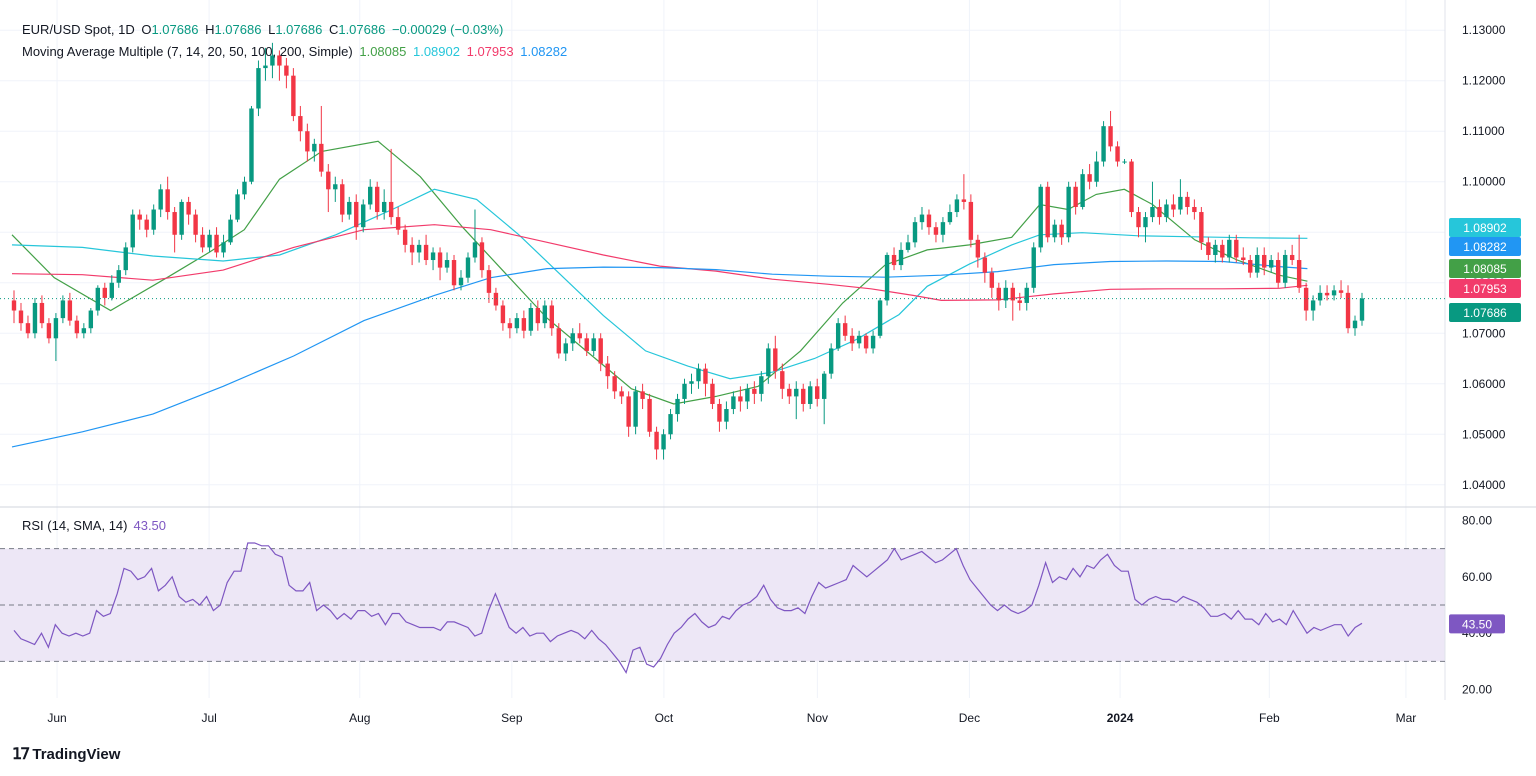  I want to click on price-badge, so click(1485, 246).